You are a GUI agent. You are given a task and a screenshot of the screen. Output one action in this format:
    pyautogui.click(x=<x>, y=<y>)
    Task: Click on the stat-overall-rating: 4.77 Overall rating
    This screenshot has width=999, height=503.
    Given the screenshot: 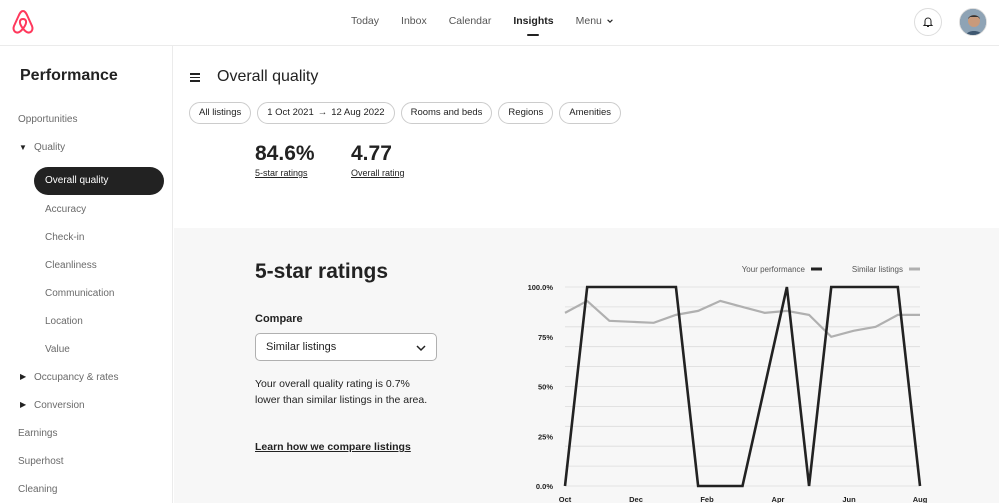 What is the action you would take?
    pyautogui.click(x=378, y=160)
    